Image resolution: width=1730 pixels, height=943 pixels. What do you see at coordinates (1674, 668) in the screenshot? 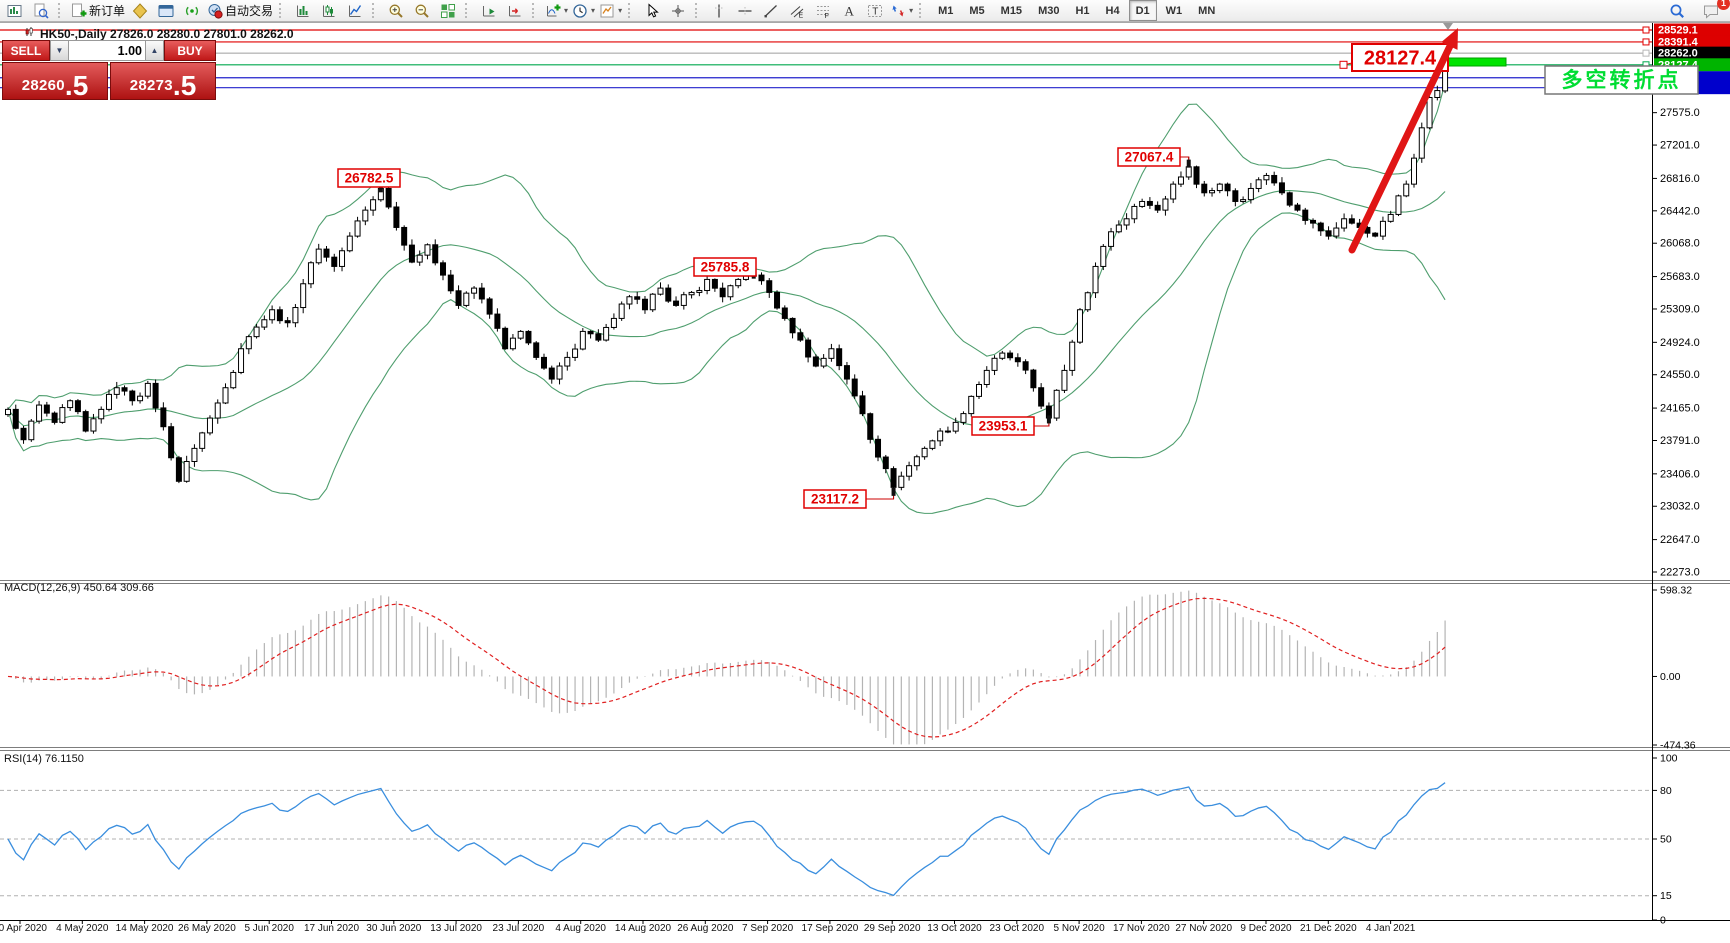
I see `macd-axis: 598.32 0.00 -474.36` at bounding box center [1674, 668].